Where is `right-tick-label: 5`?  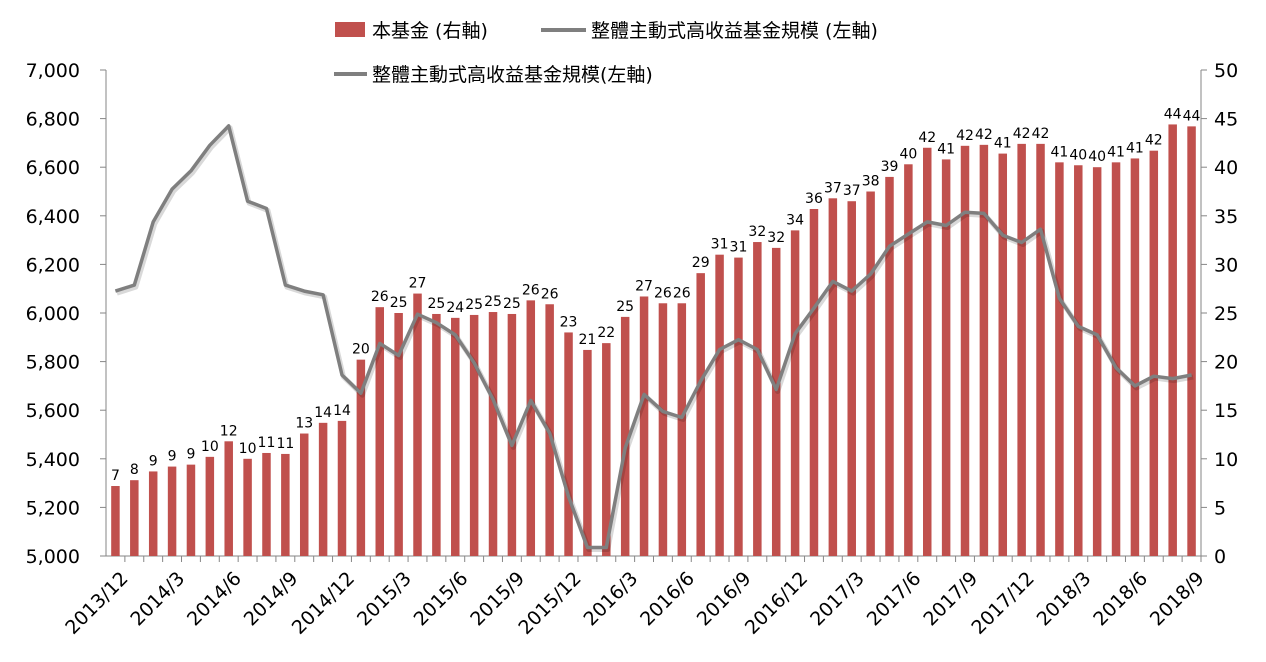
right-tick-label: 5 is located at coordinates (1220, 508).